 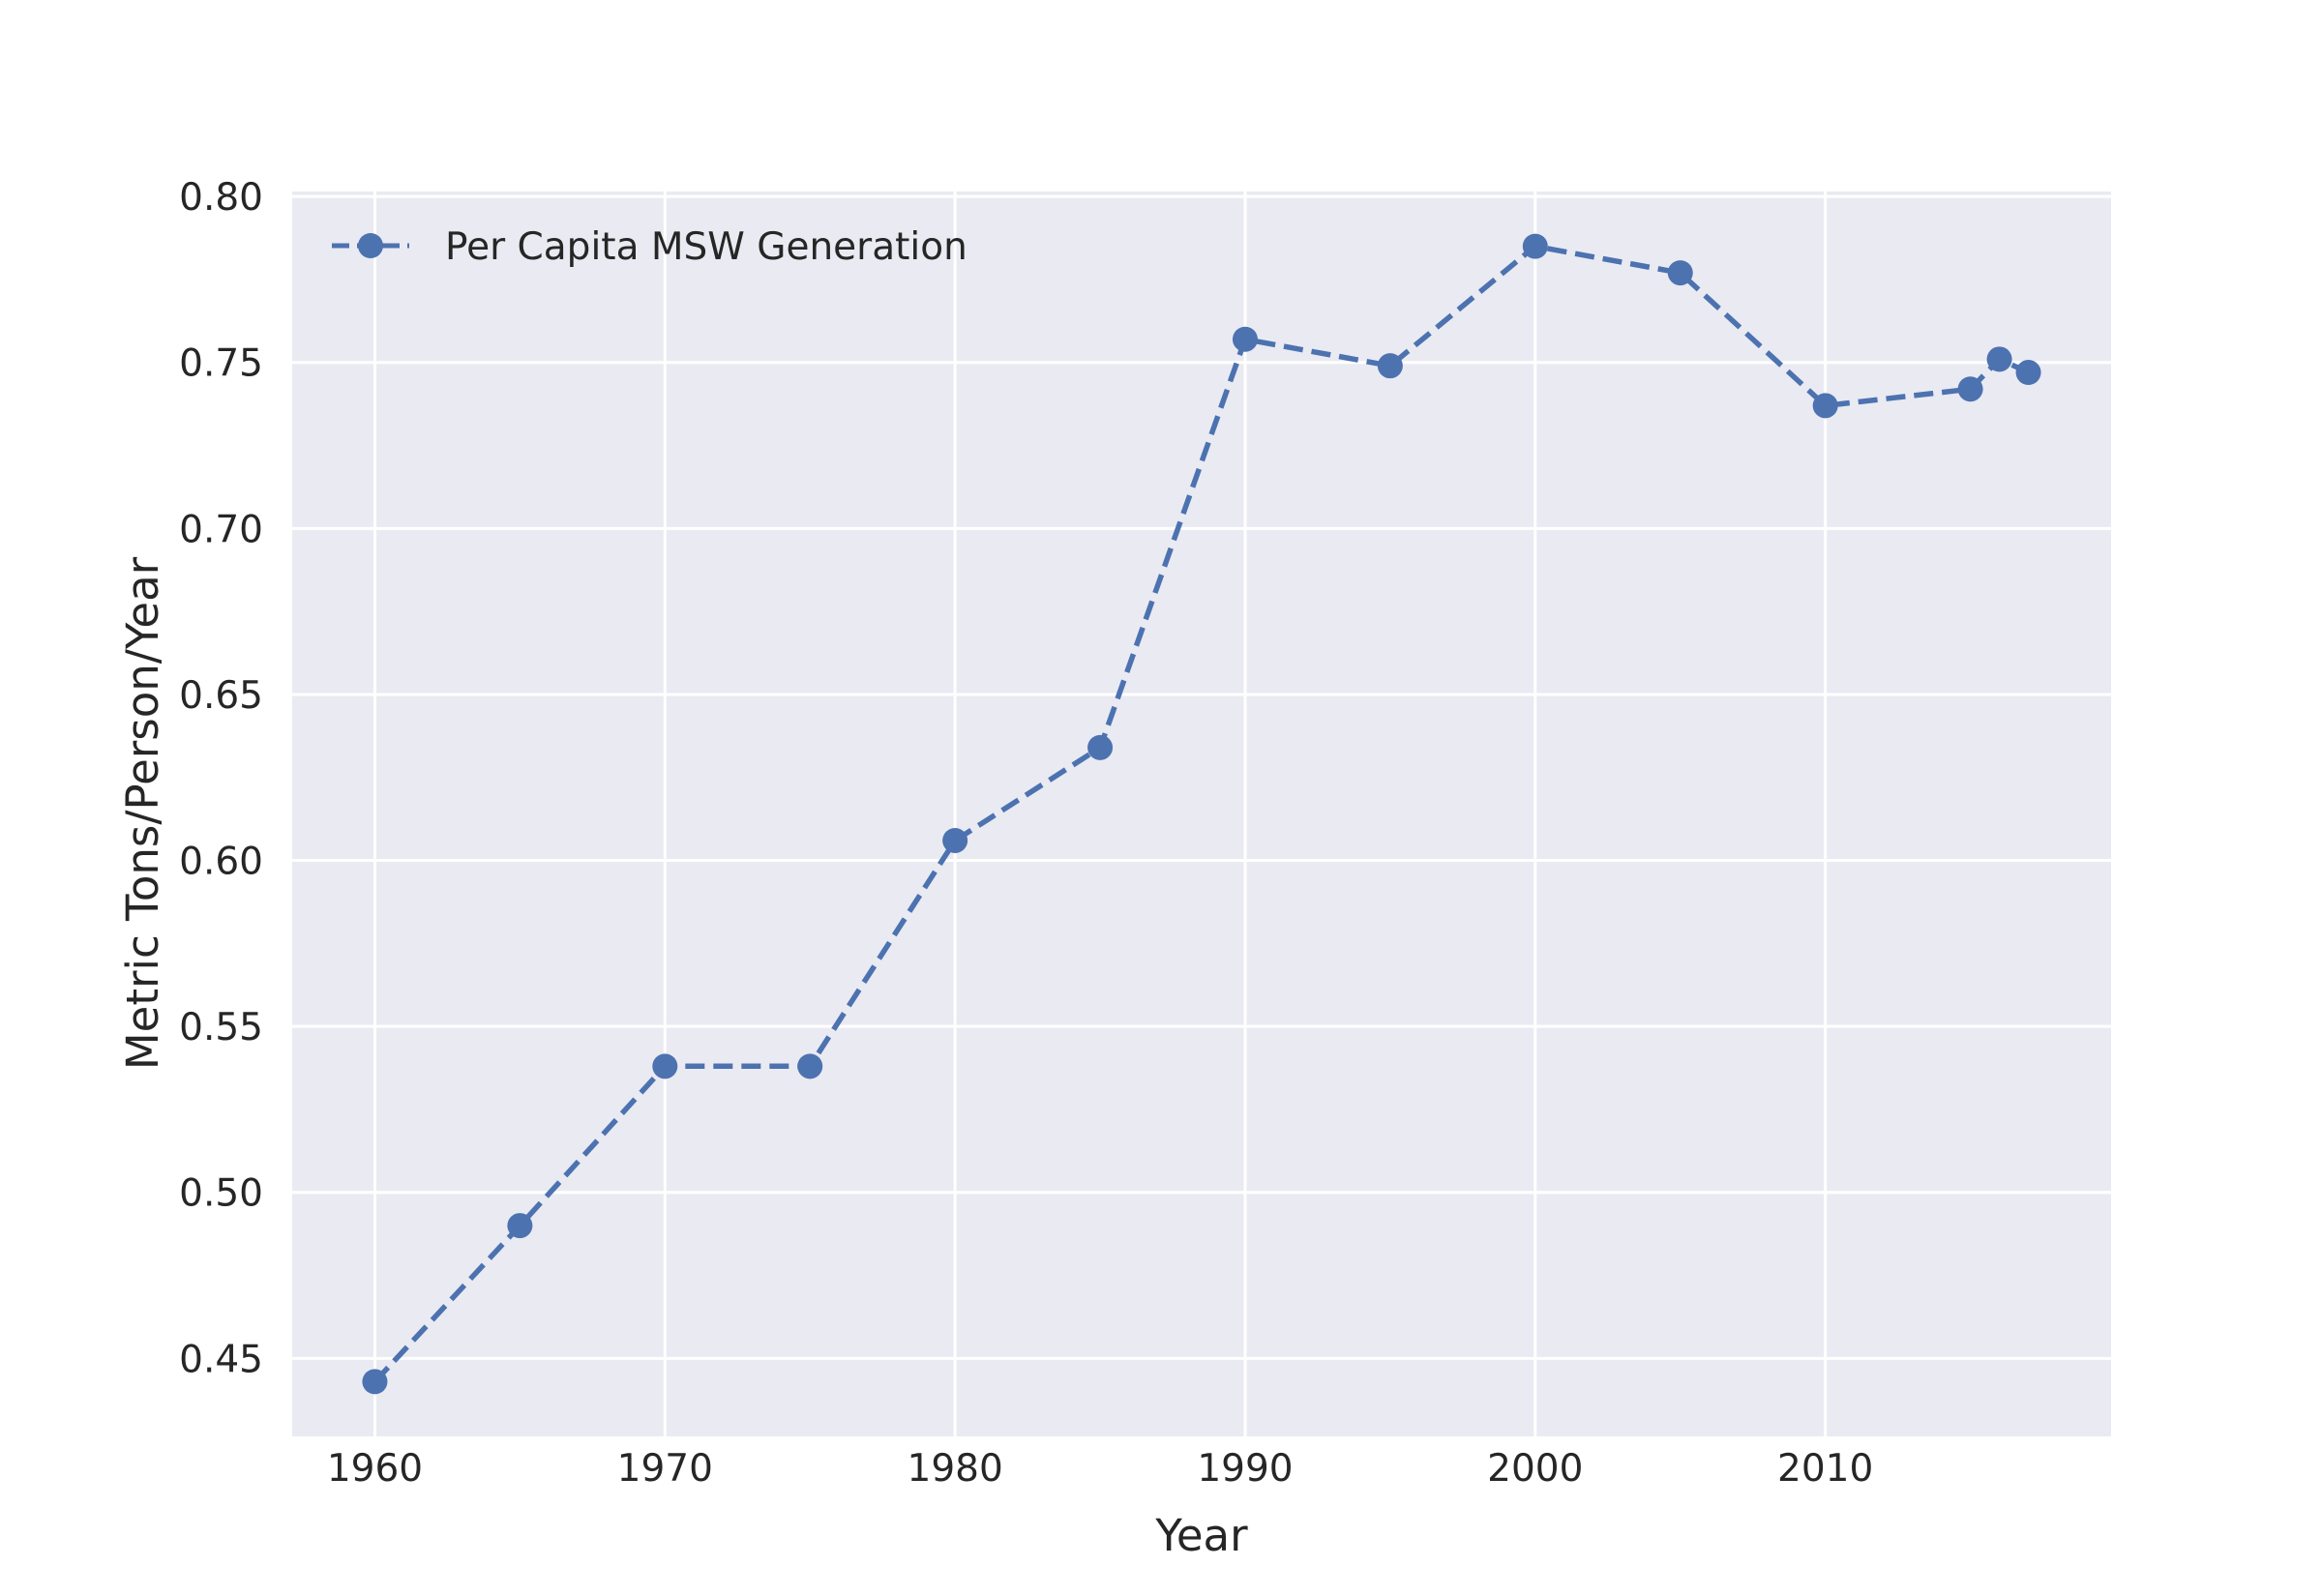 What do you see at coordinates (221, 1359) in the screenshot?
I see `y-tick-label: 0.45` at bounding box center [221, 1359].